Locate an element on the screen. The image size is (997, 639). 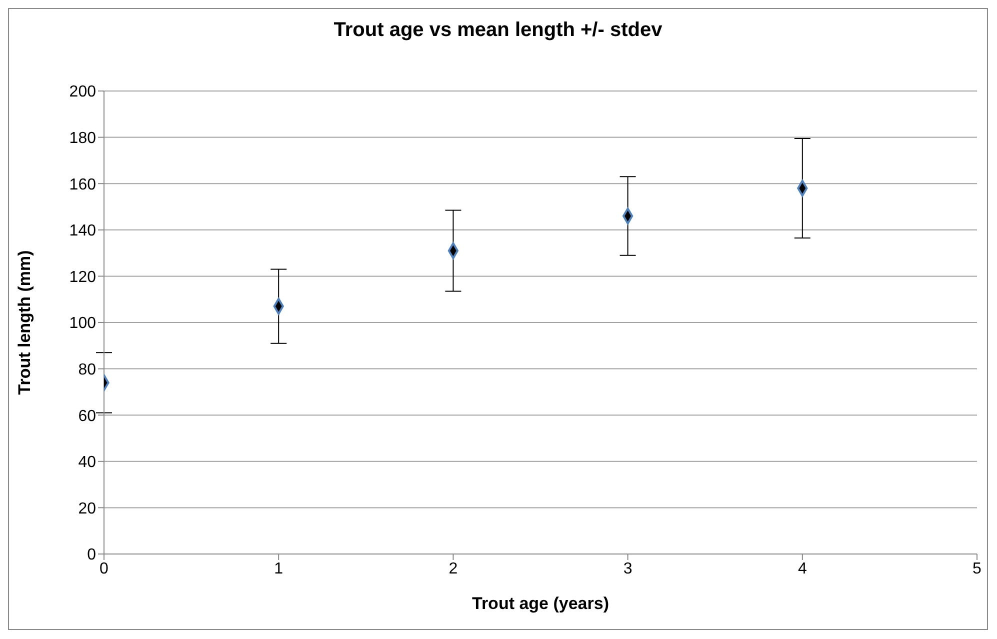
y-tick-label: 120 is located at coordinates (82, 277).